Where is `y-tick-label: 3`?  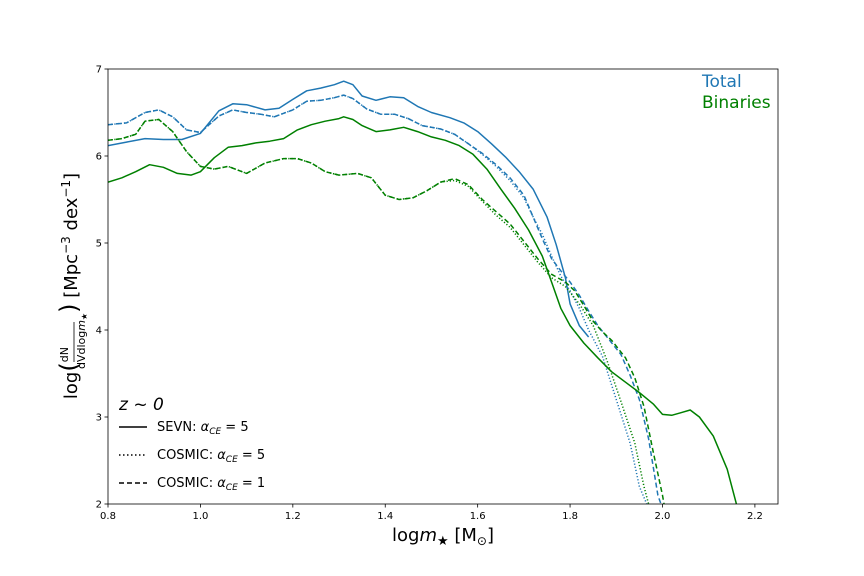 y-tick-label: 3 is located at coordinates (99, 418).